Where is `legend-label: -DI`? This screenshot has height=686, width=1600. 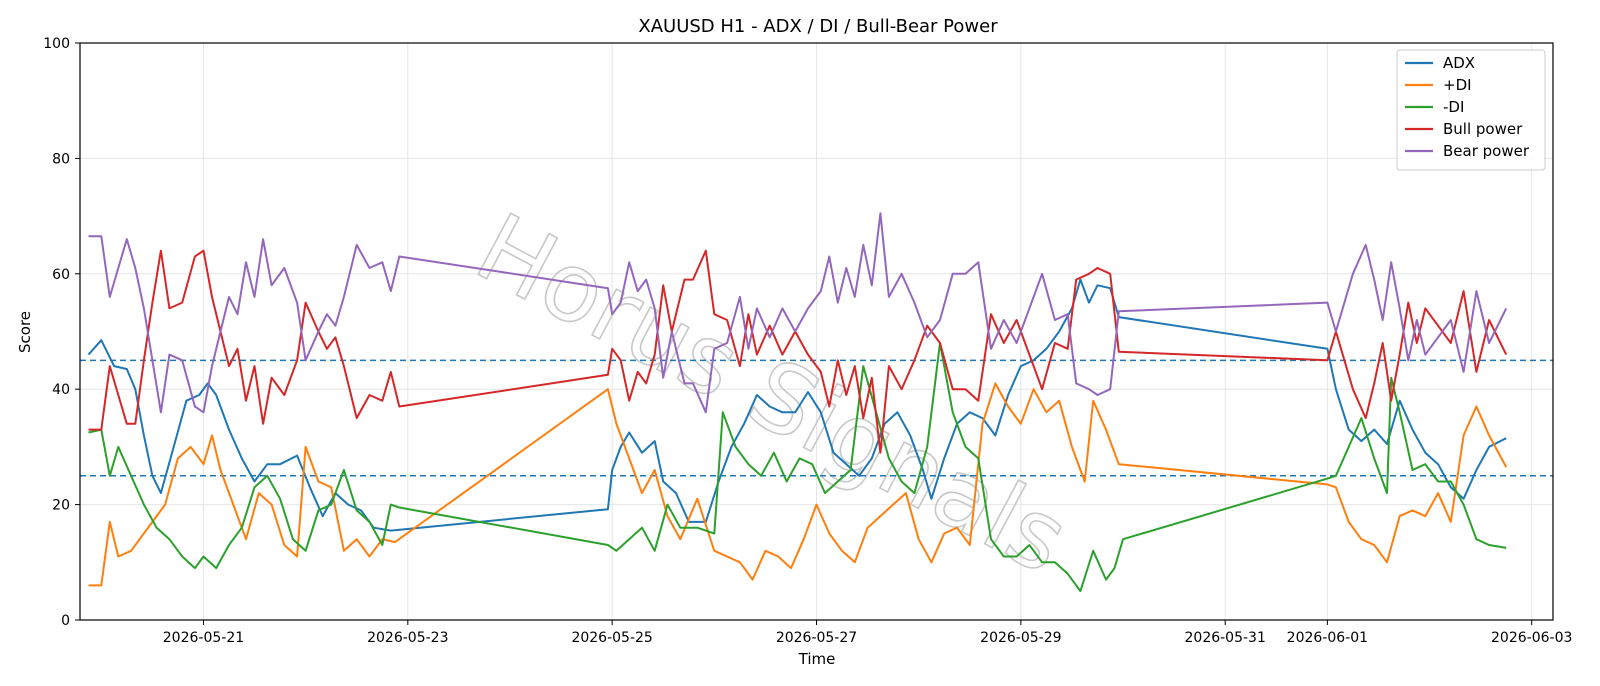
legend-label: -DI is located at coordinates (1453, 107).